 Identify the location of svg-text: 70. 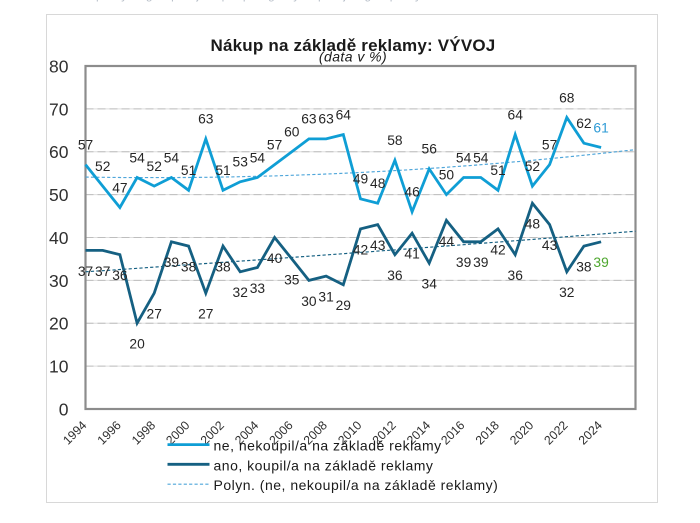
(59, 109).